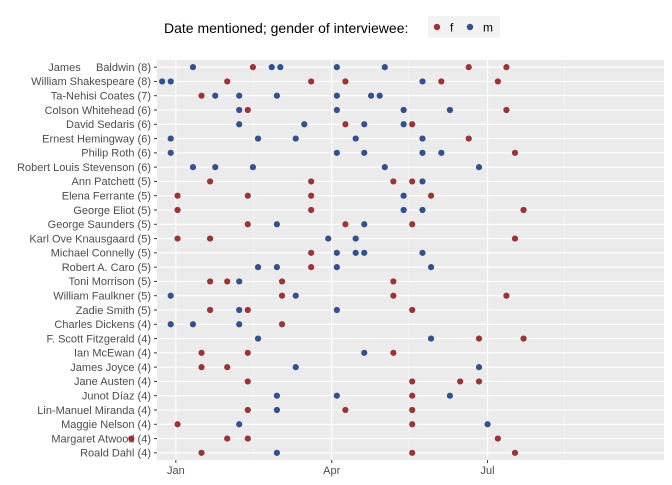  I want to click on y-tick-label: Margaret Atwood (4), so click(101, 439).